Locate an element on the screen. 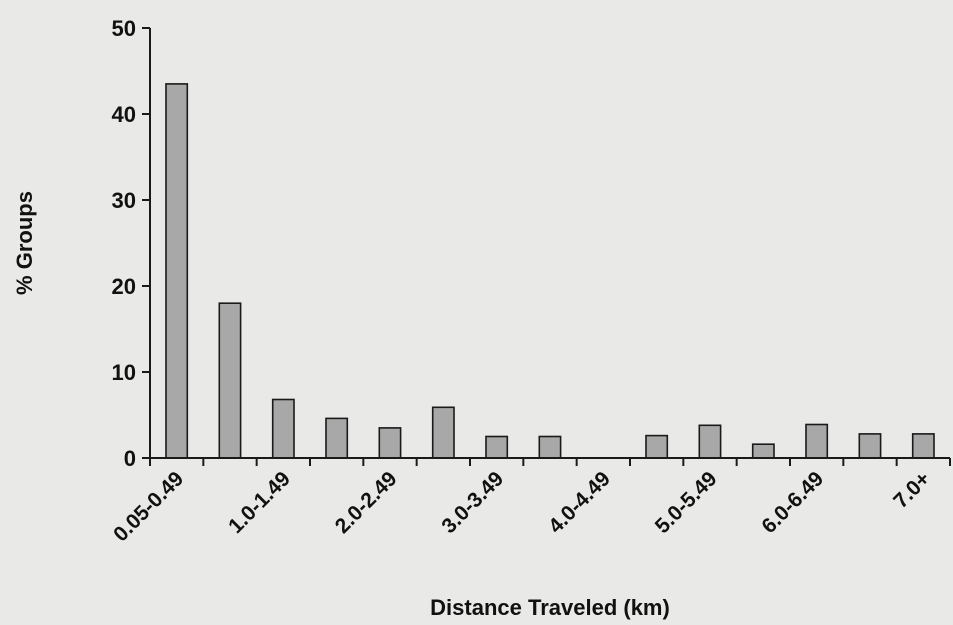  bar-6.0-6.49 is located at coordinates (817, 441).